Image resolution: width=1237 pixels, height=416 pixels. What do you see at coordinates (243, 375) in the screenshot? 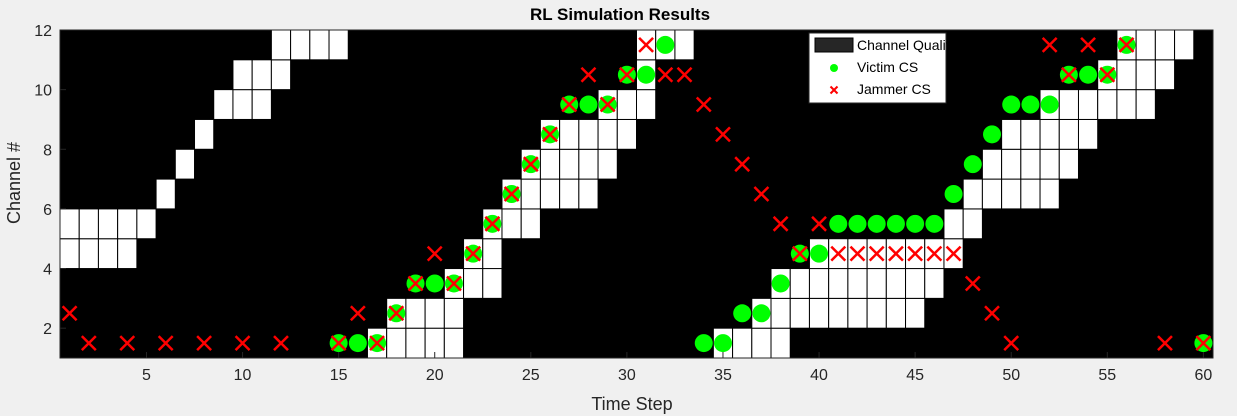
I see `x-tick-label: 10` at bounding box center [243, 375].